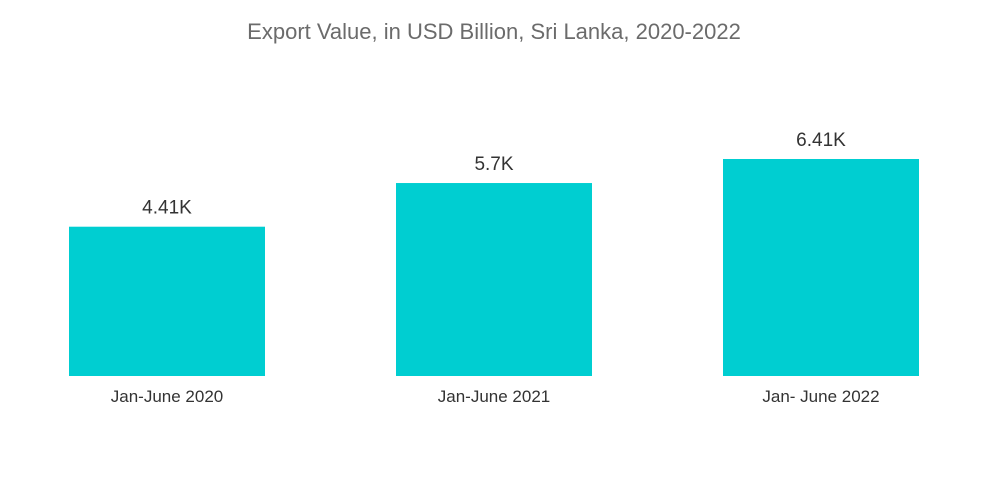  I want to click on category-label-3: Jan- June 2022, so click(820, 396).